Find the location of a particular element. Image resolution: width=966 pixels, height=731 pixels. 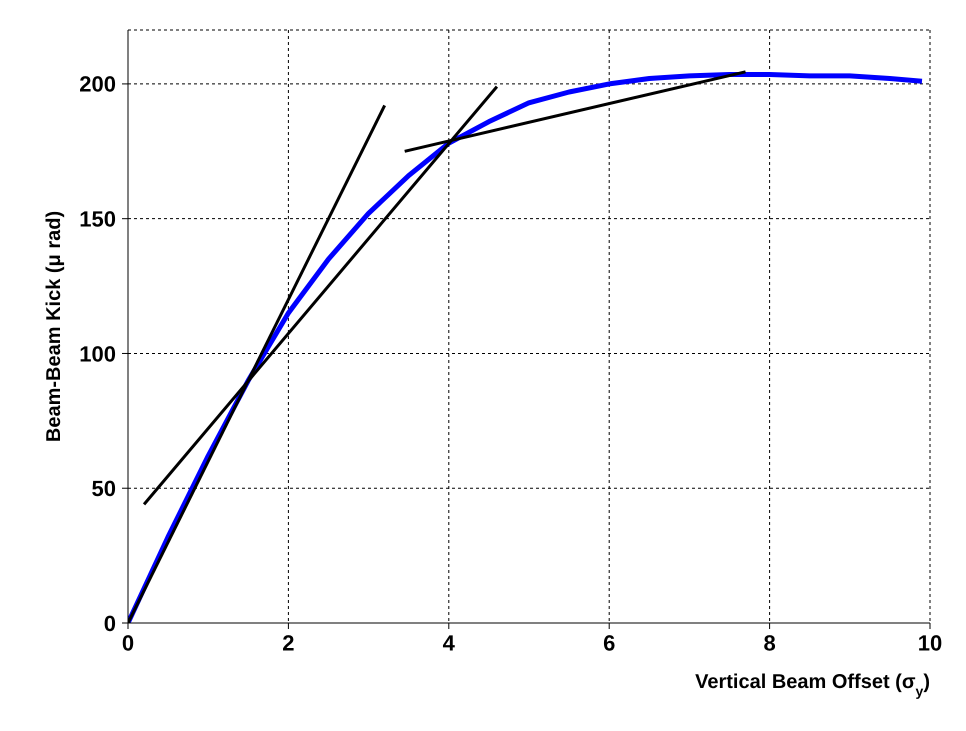

x-tick-label: 6 is located at coordinates (609, 643).